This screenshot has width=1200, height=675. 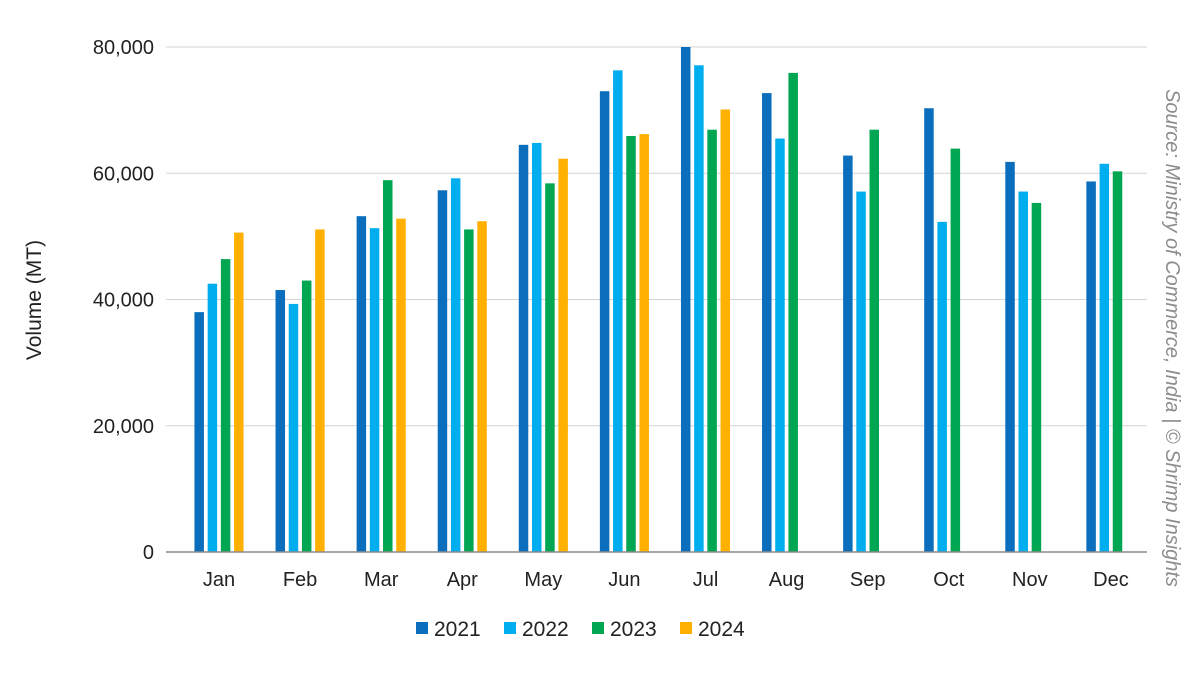 What do you see at coordinates (225, 405) in the screenshot?
I see `bar-2023-Jan` at bounding box center [225, 405].